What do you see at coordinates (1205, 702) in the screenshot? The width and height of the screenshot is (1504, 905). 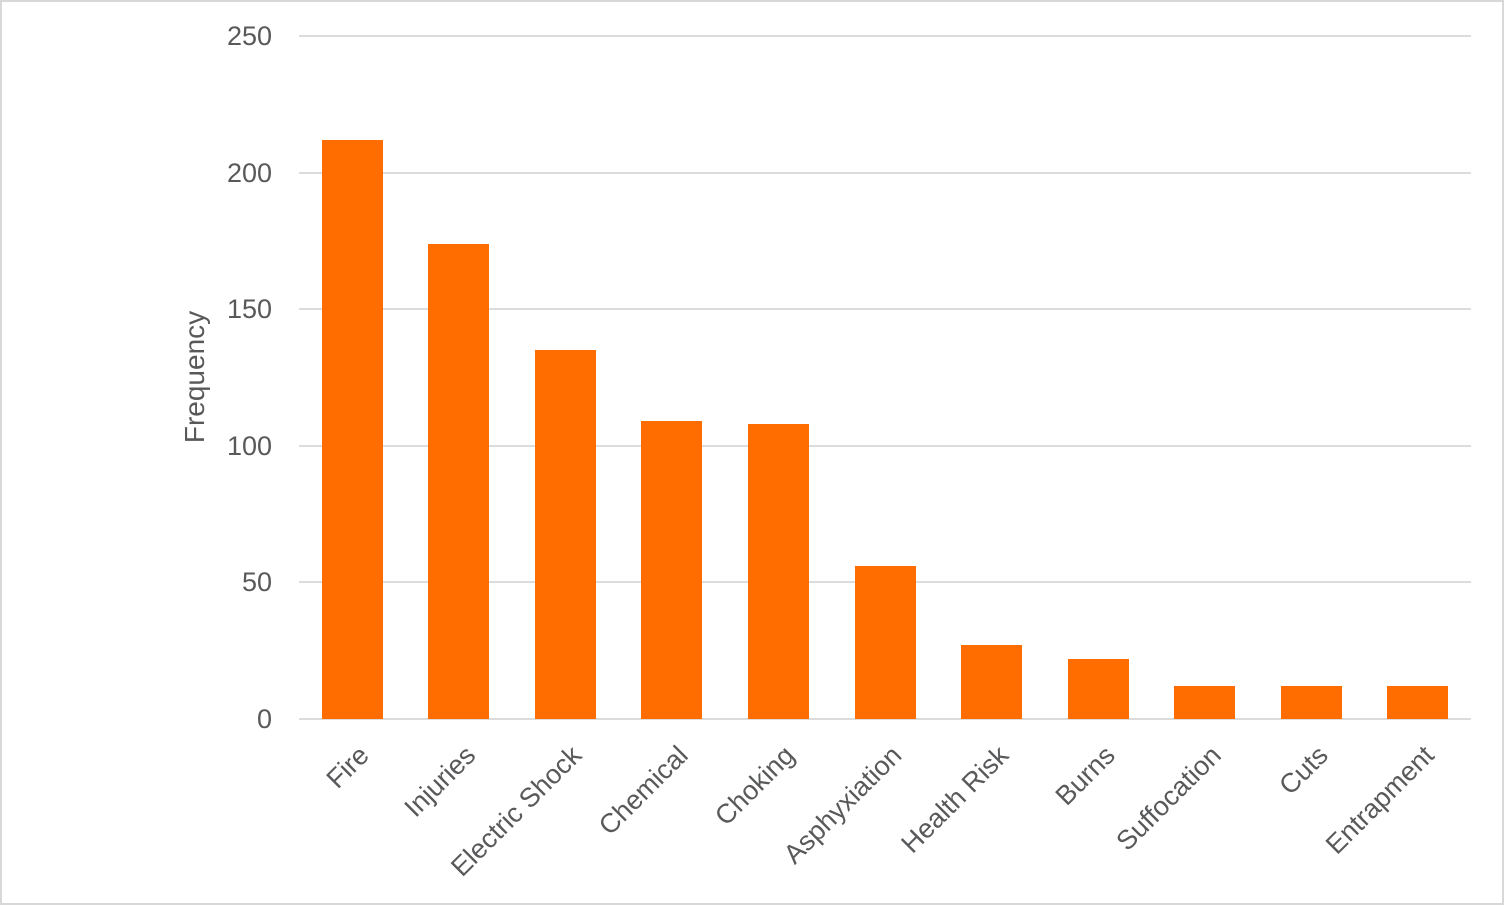 I see `bar-suffocation` at bounding box center [1205, 702].